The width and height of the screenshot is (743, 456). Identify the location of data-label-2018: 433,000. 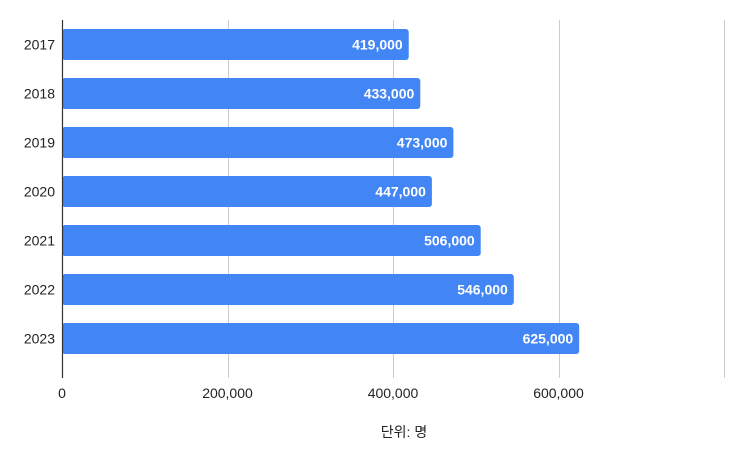
(389, 94).